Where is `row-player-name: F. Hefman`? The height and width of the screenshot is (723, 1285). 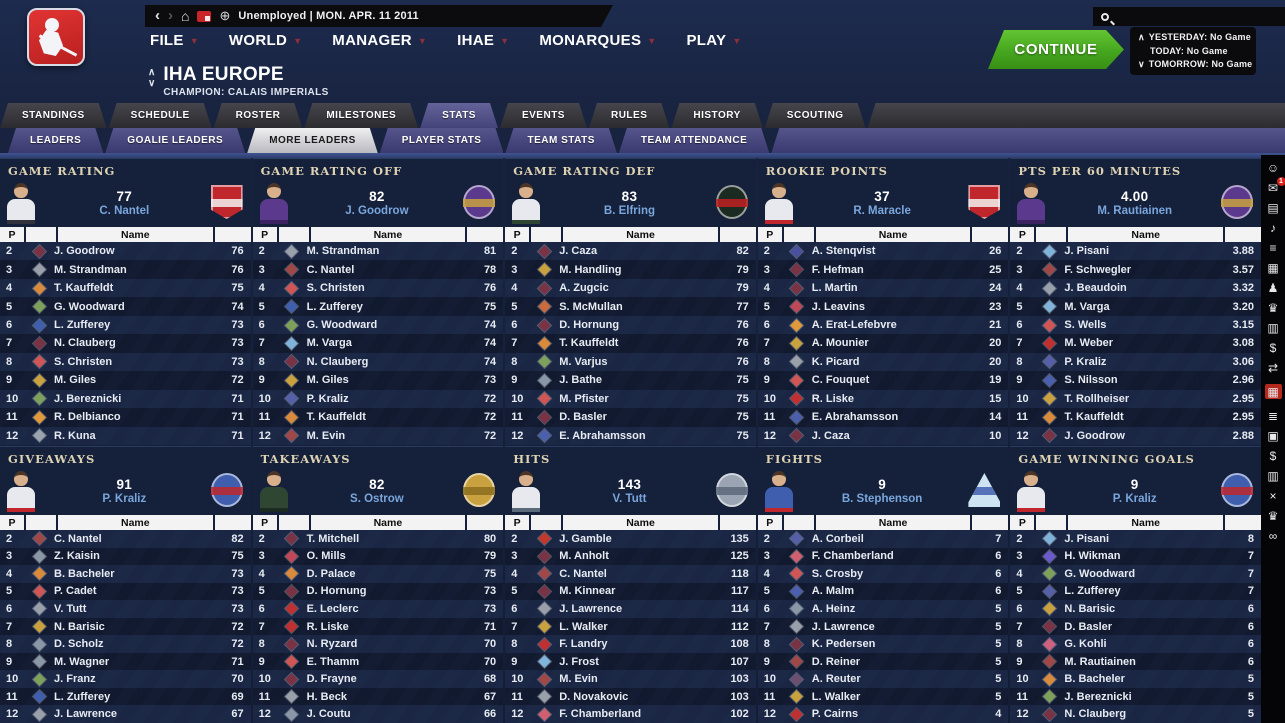 row-player-name: F. Hefman is located at coordinates (837, 269).